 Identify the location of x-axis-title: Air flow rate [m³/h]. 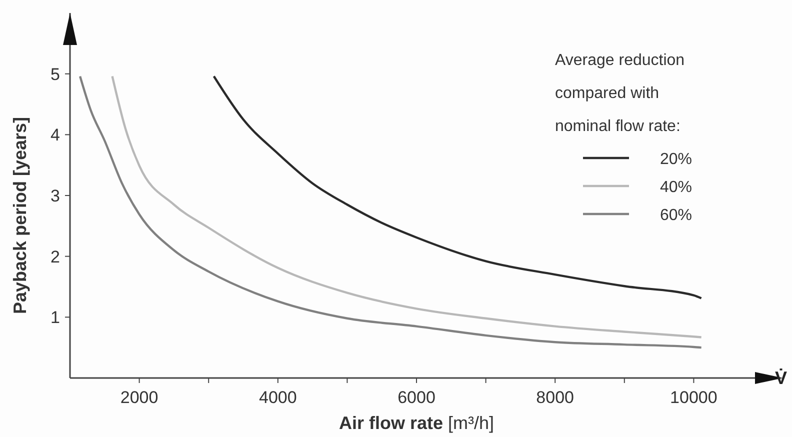
(416, 423).